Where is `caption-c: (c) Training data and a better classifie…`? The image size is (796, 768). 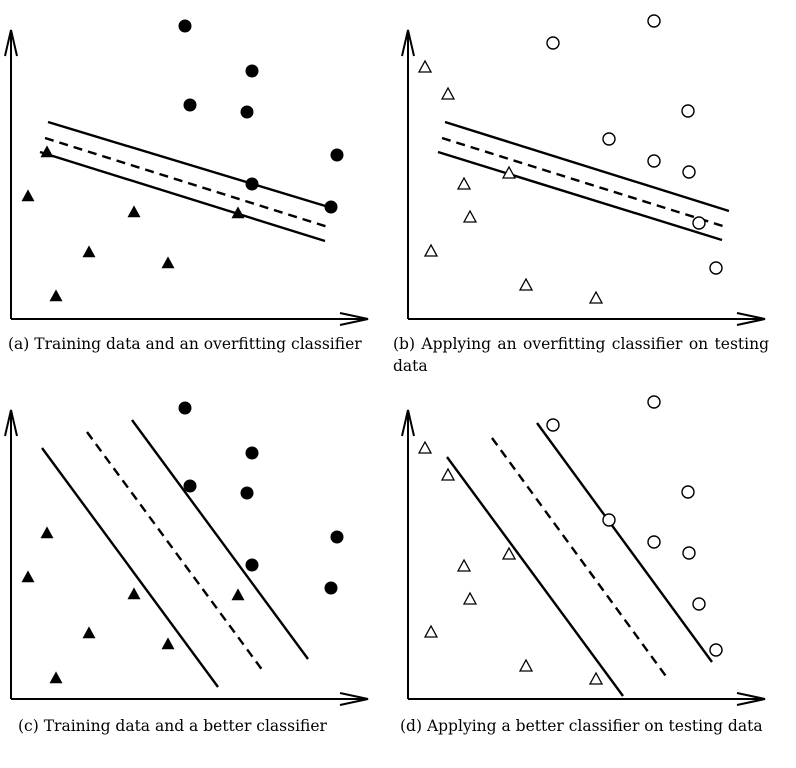
caption-c: (c) Training data and a better classifie… is located at coordinates (172, 726).